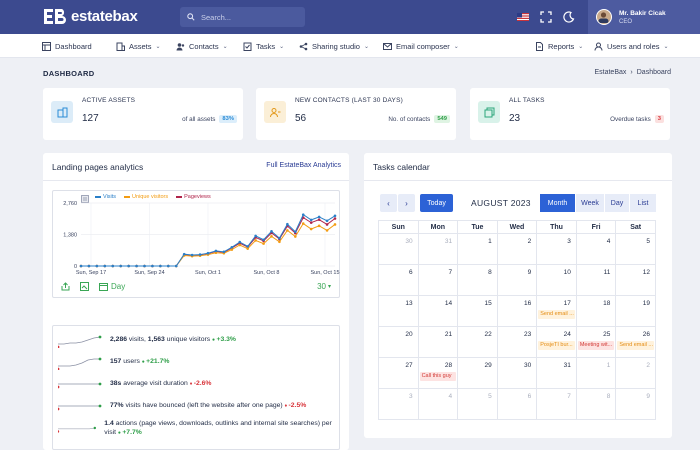  What do you see at coordinates (388, 203) in the screenshot?
I see `prev-month-button: ‹` at bounding box center [388, 203].